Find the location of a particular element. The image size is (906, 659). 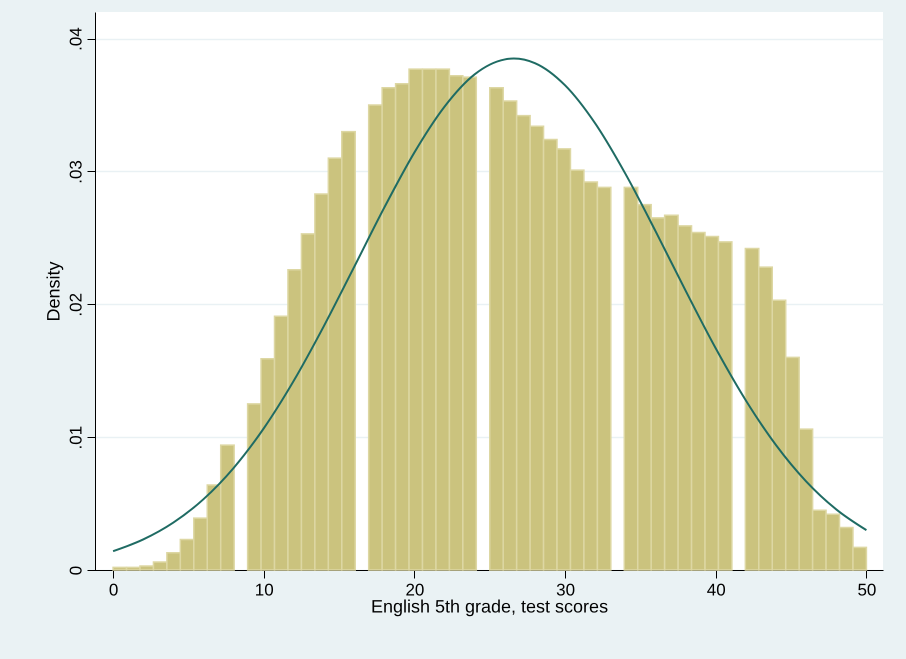

x-tick-label: 40 is located at coordinates (716, 590).